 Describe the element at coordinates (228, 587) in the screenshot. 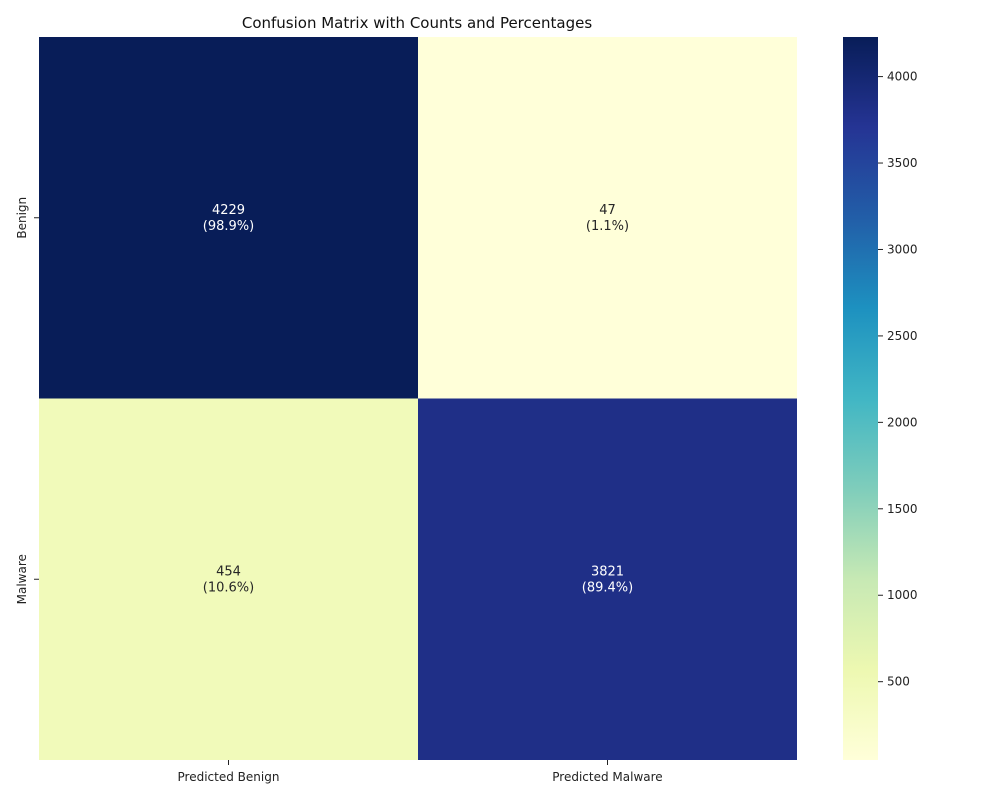

I see `cell-percent-label-1-0: (10.6%)` at that location.